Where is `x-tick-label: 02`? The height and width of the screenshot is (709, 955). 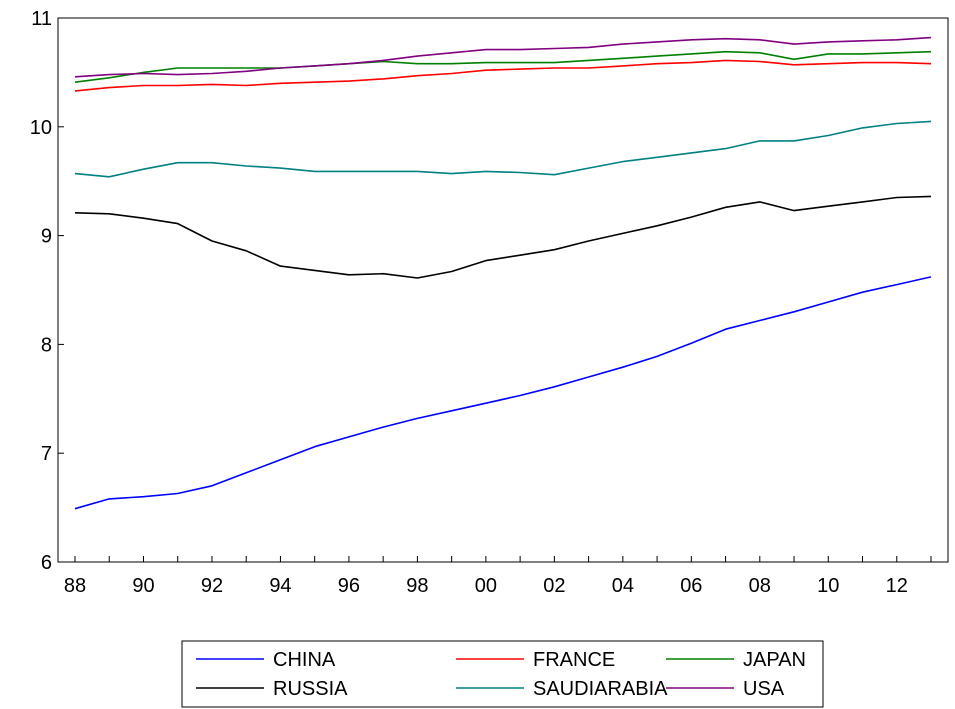 x-tick-label: 02 is located at coordinates (554, 586).